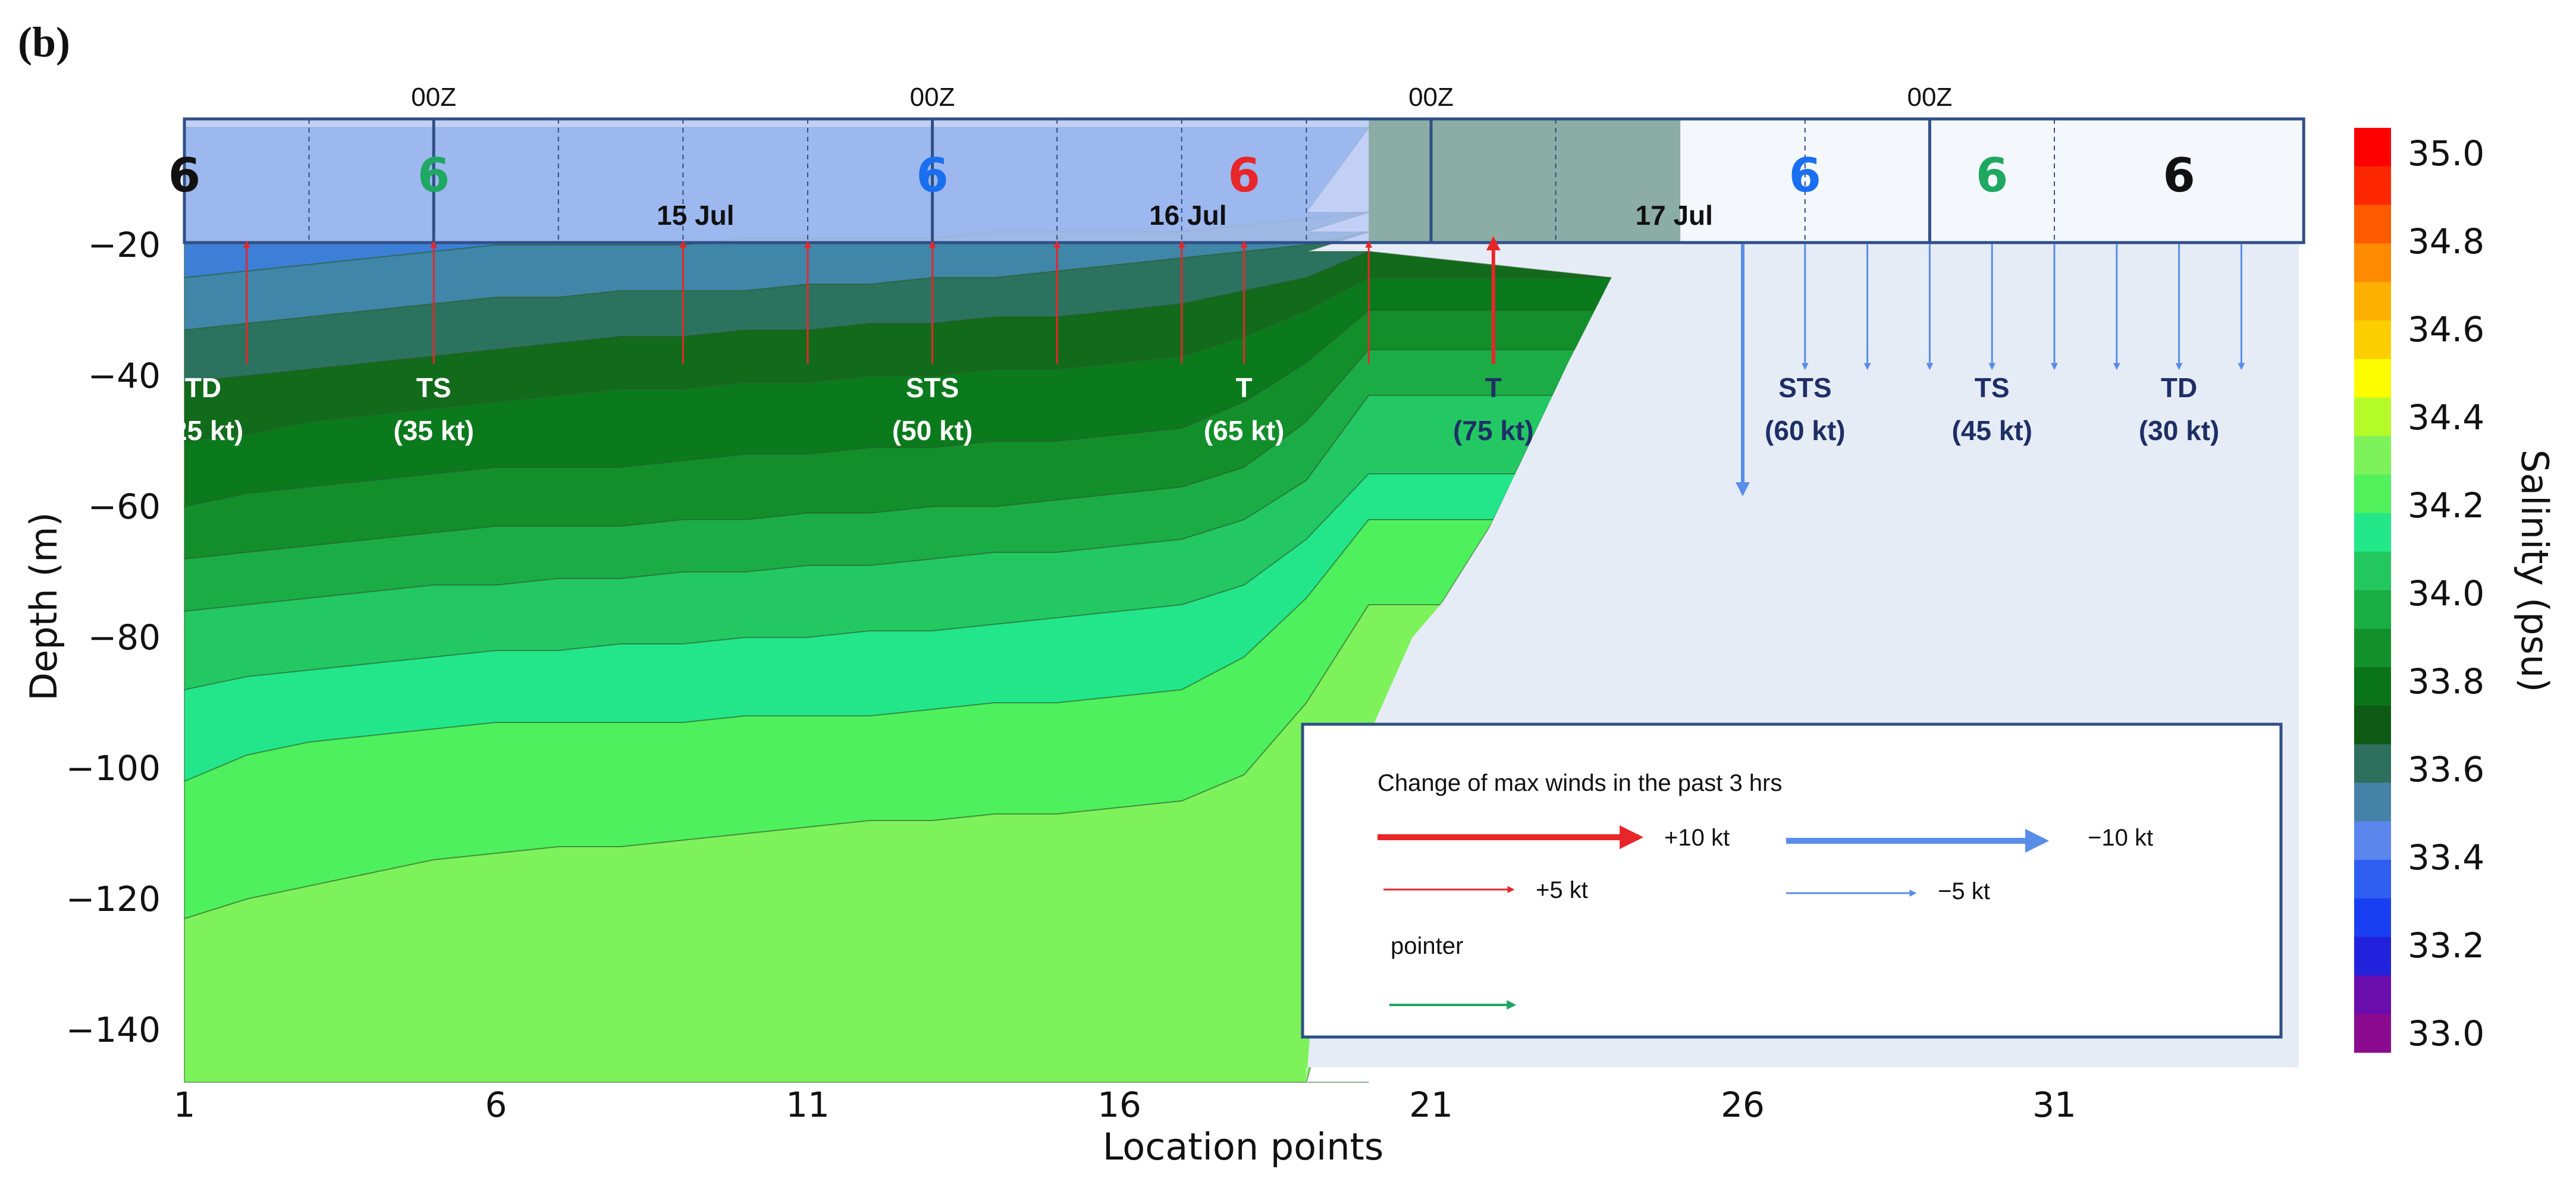 The width and height of the screenshot is (2576, 1194). I want to click on x-tick-6: 31, so click(2054, 1105).